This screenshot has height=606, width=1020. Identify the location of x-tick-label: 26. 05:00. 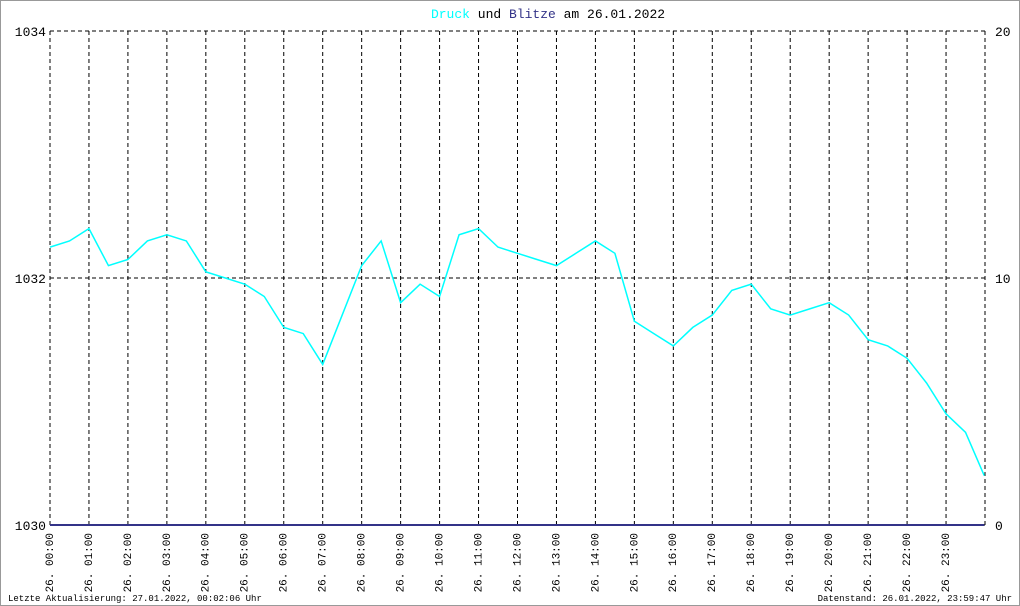
(246, 562).